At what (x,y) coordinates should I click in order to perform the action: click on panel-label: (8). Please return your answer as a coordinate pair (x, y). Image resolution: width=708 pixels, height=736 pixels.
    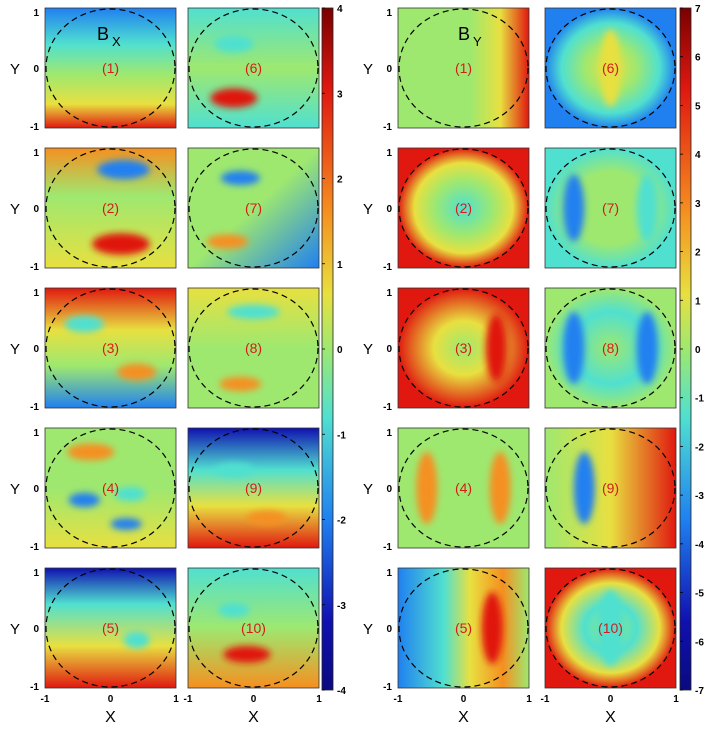
    Looking at the image, I should click on (253, 348).